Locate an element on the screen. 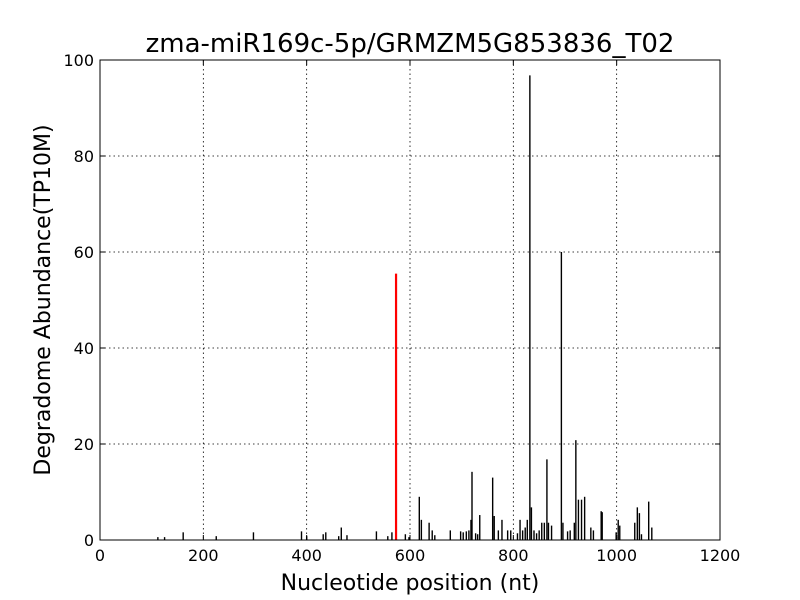 The image size is (800, 600). x-tick-label: 600 is located at coordinates (410, 555).